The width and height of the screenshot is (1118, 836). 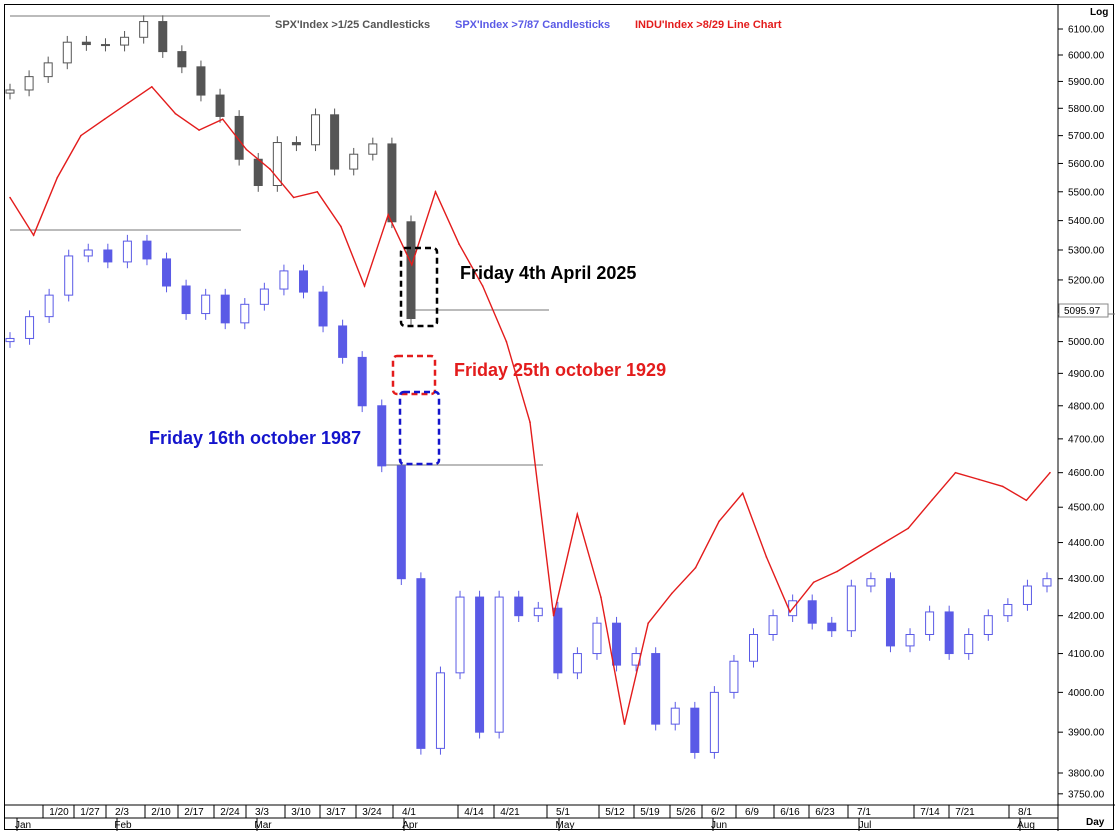 I want to click on x-tick-label: 2/17, so click(x=194, y=812).